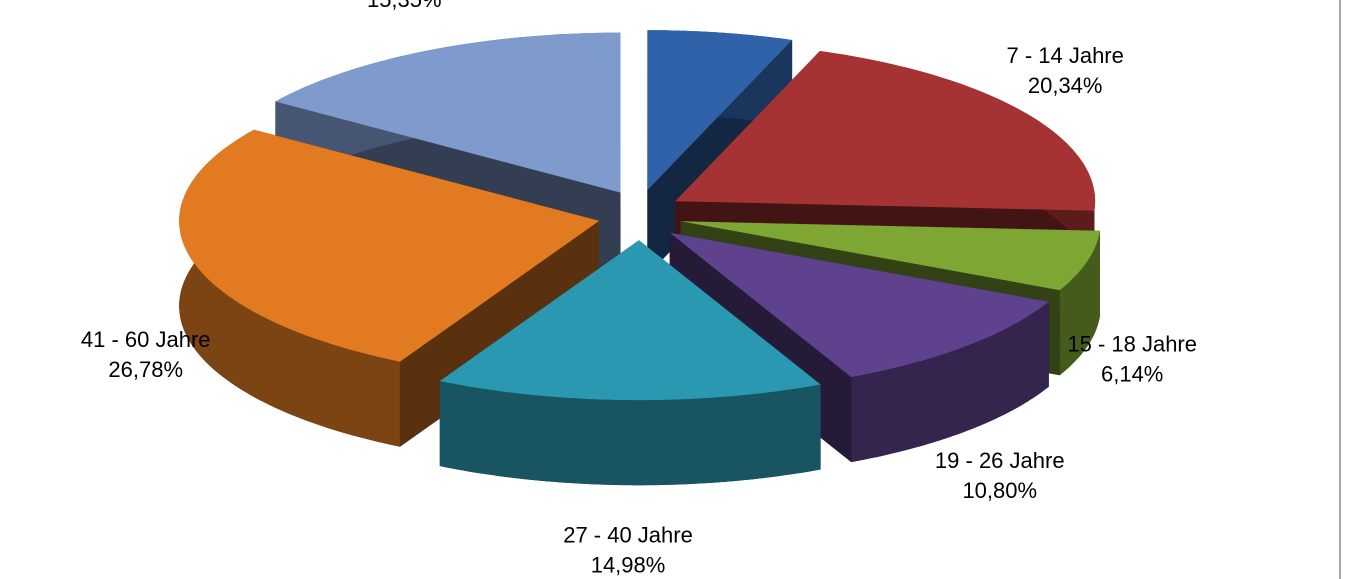 Image resolution: width=1348 pixels, height=579 pixels. Describe the element at coordinates (404, 6) in the screenshot. I see `data-label-value: 15,35%` at that location.